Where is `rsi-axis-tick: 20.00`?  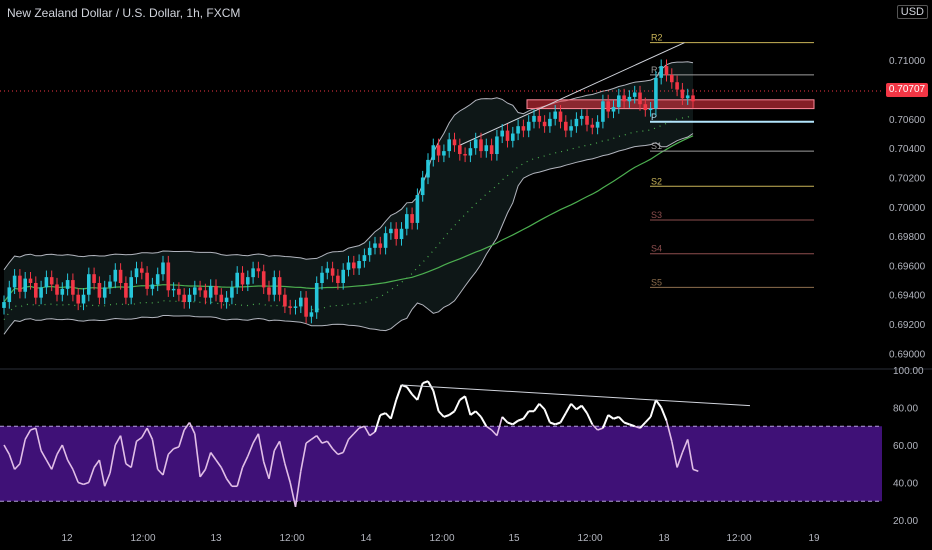 rsi-axis-tick: 20.00 is located at coordinates (905, 521).